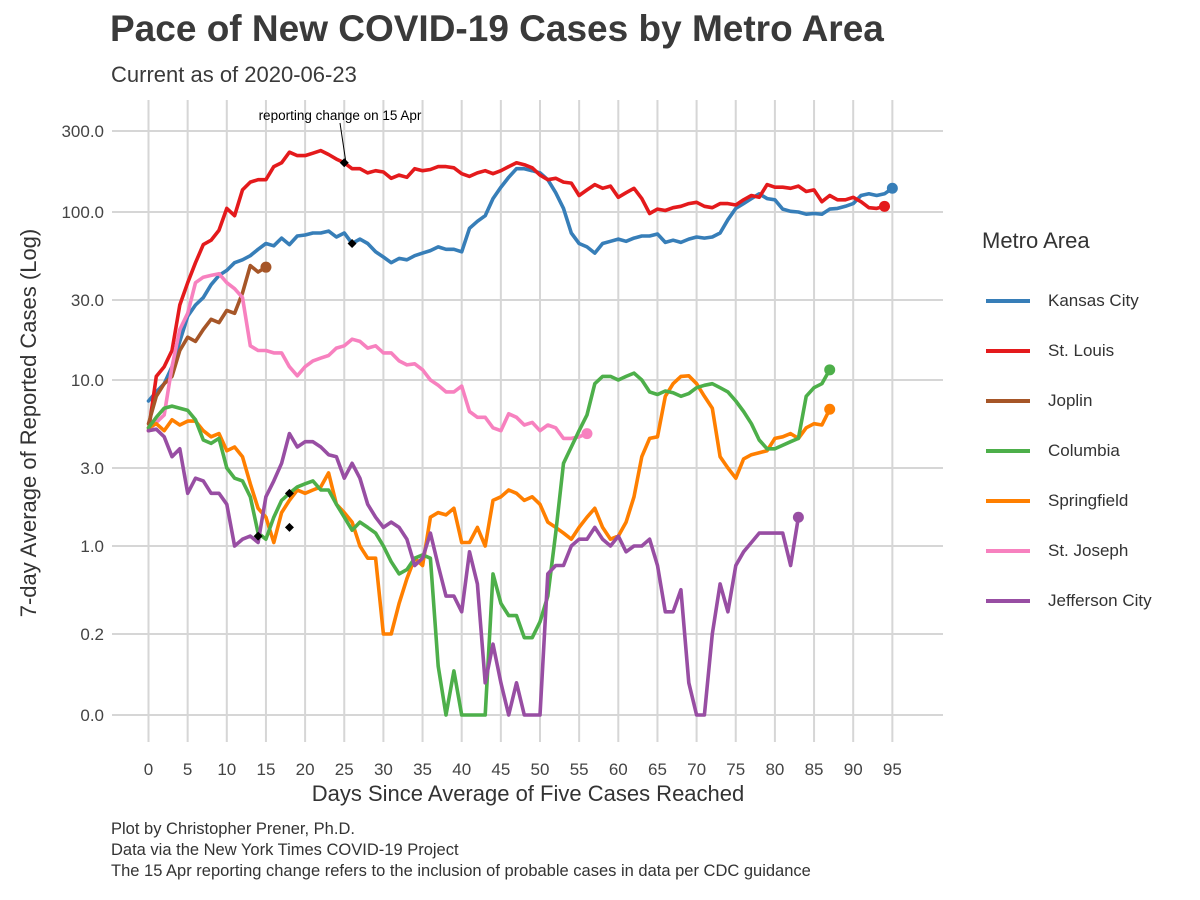  I want to click on y-tick-label: 300.0, so click(82, 131).